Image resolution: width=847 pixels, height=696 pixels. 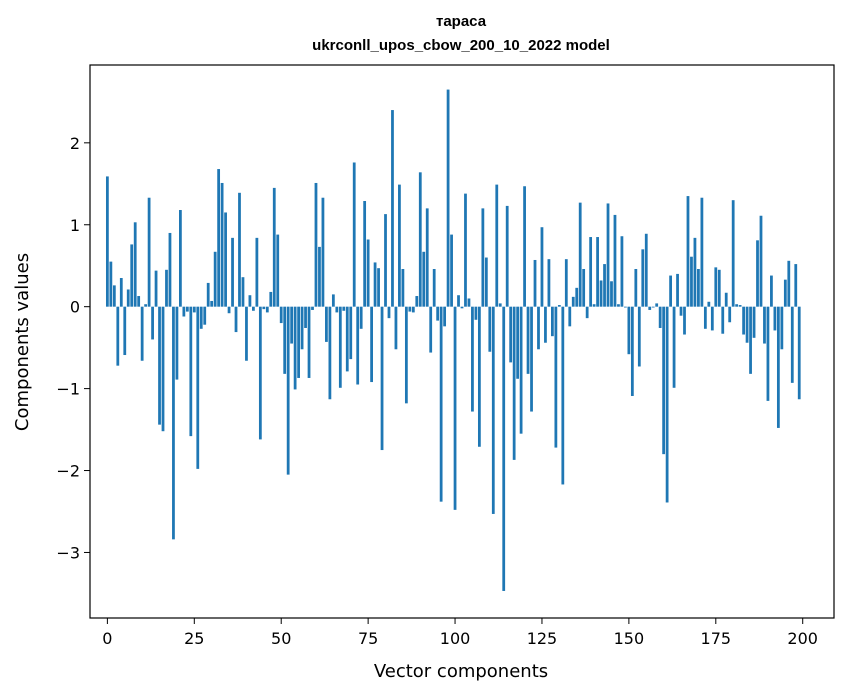 I want to click on y-axis-label: Components values, so click(x=22, y=342).